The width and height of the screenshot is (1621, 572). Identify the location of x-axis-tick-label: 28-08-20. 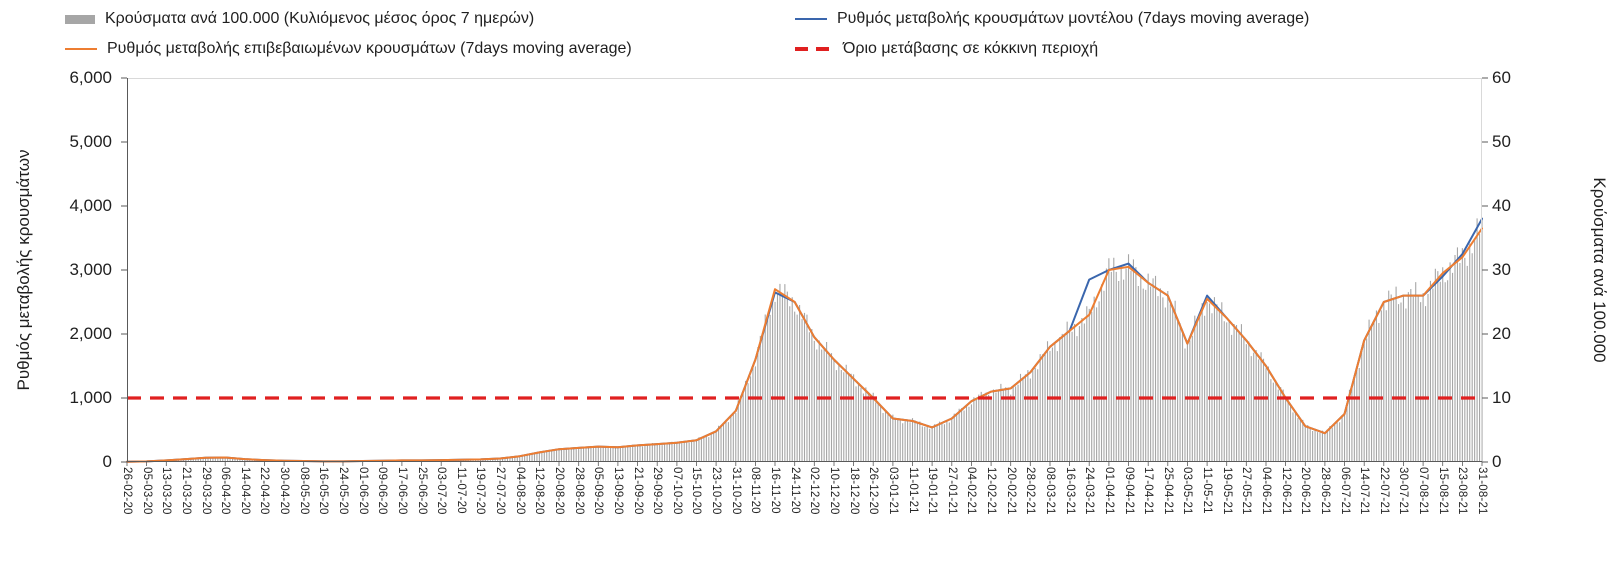
(578, 491).